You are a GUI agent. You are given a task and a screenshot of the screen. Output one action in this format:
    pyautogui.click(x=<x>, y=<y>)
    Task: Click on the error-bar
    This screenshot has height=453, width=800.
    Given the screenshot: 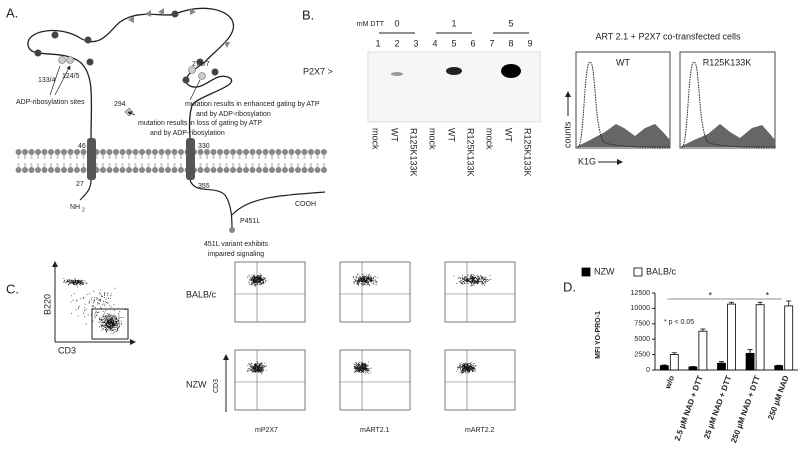 What is the action you would take?
    pyautogui.click(x=760, y=303)
    